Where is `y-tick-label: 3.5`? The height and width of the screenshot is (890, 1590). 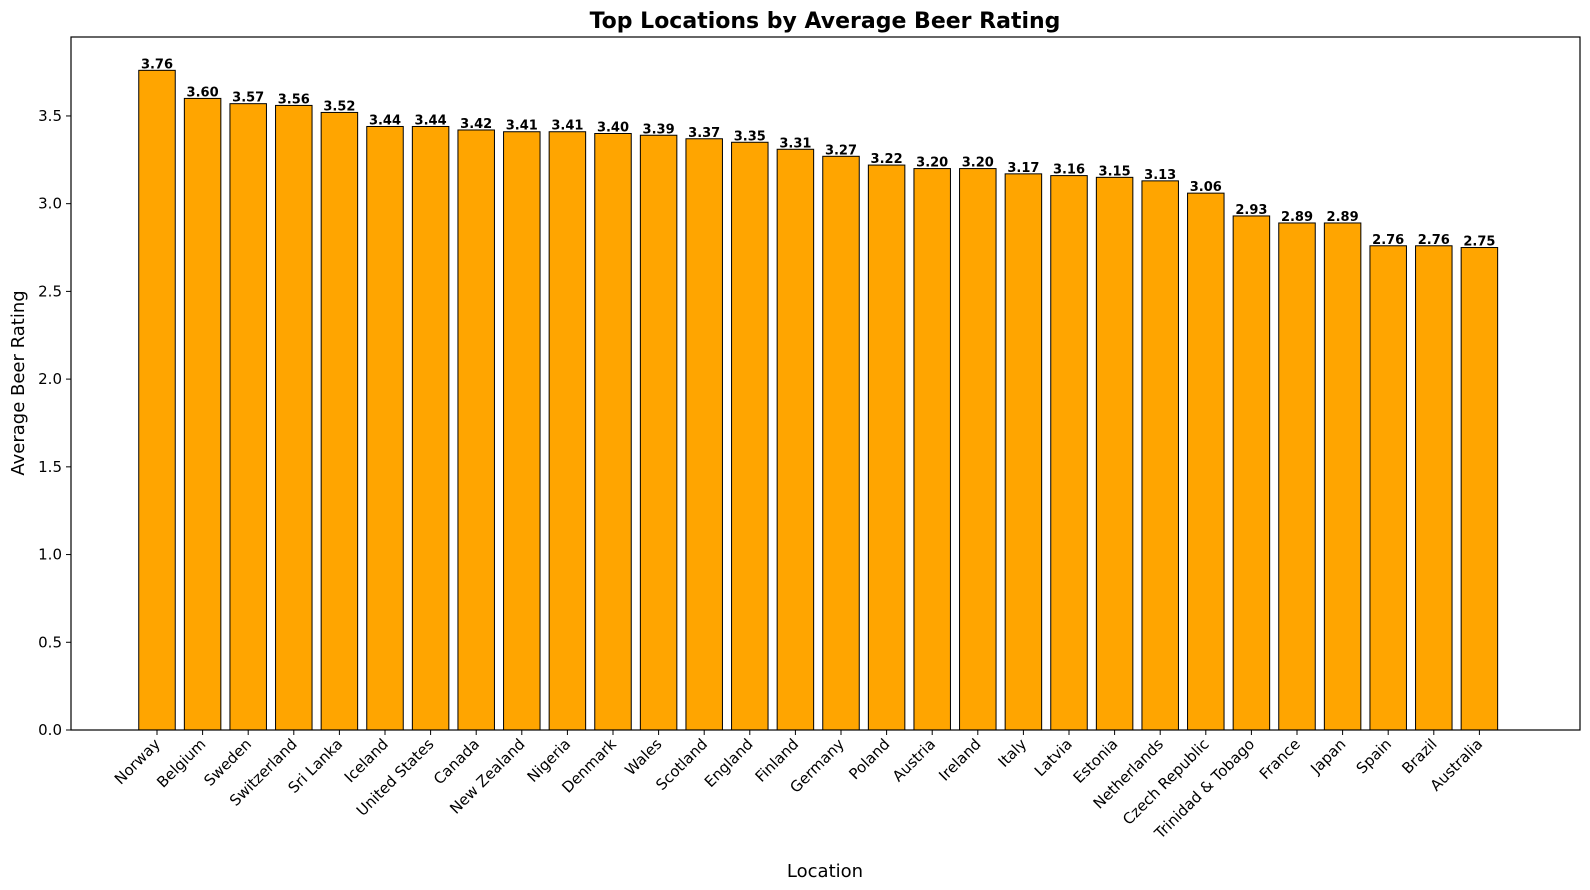
y-tick-label: 3.5 is located at coordinates (50, 116).